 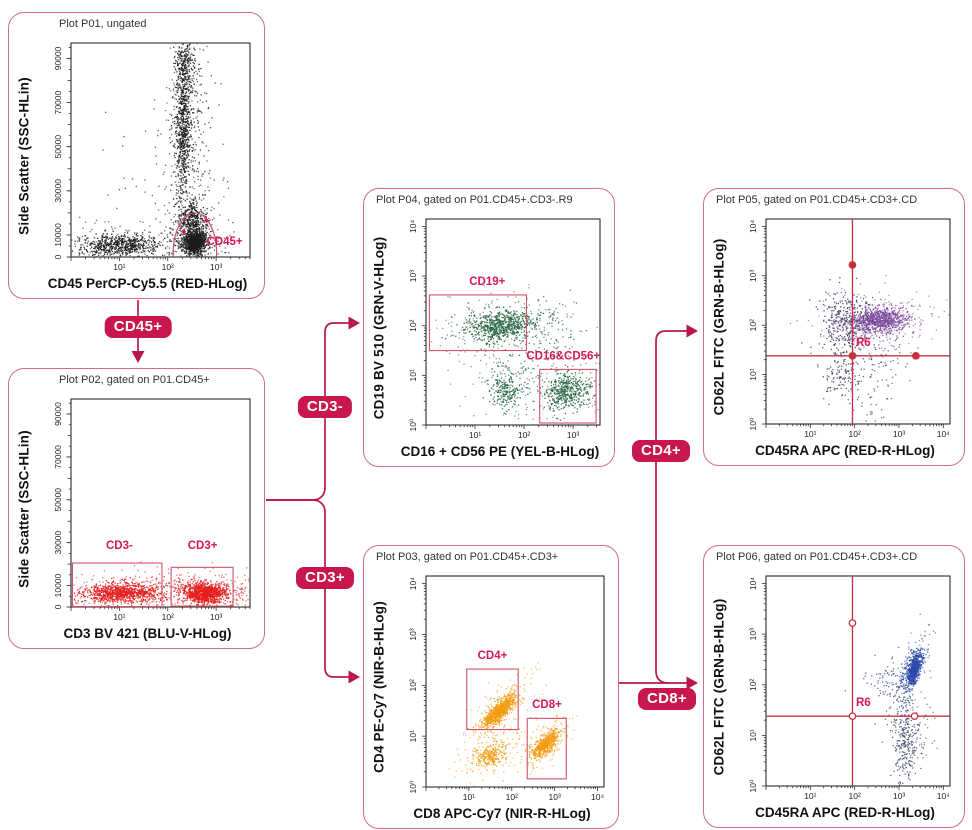 What do you see at coordinates (58, 58) in the screenshot?
I see `svg-text: 90000` at bounding box center [58, 58].